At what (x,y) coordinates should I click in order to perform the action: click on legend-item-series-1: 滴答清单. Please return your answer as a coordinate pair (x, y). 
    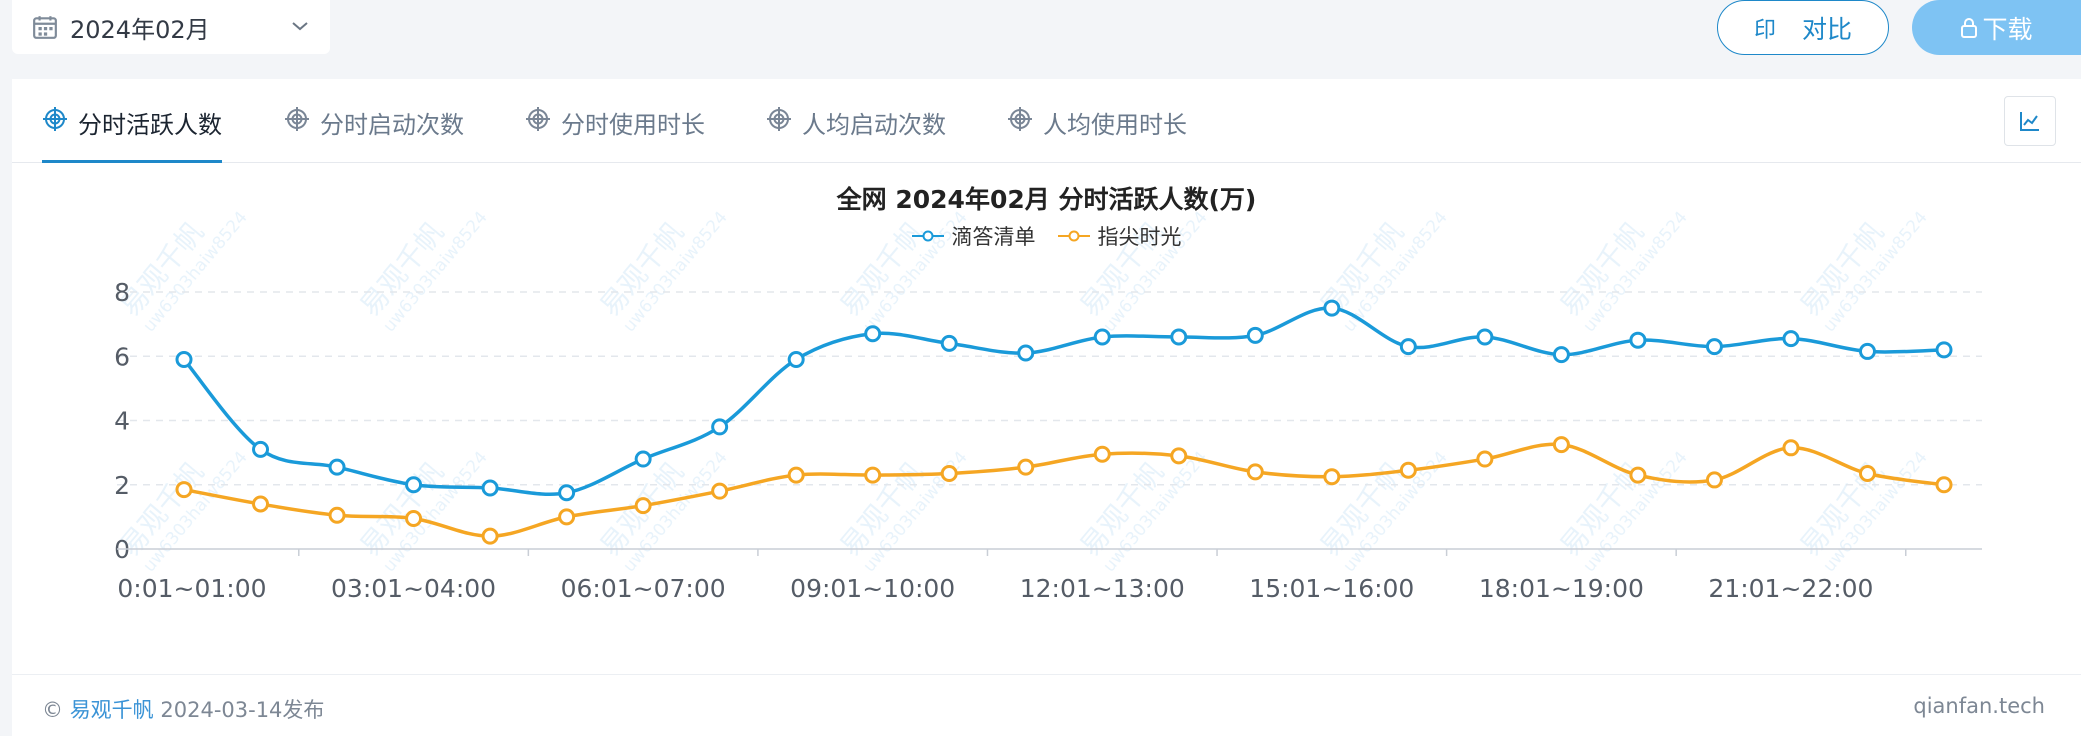
    Looking at the image, I should click on (973, 236).